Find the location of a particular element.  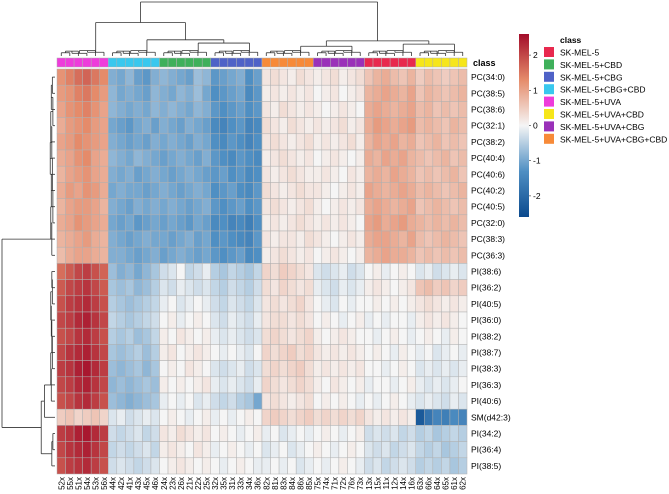

colorbar-tick-label: 2 is located at coordinates (535, 55).